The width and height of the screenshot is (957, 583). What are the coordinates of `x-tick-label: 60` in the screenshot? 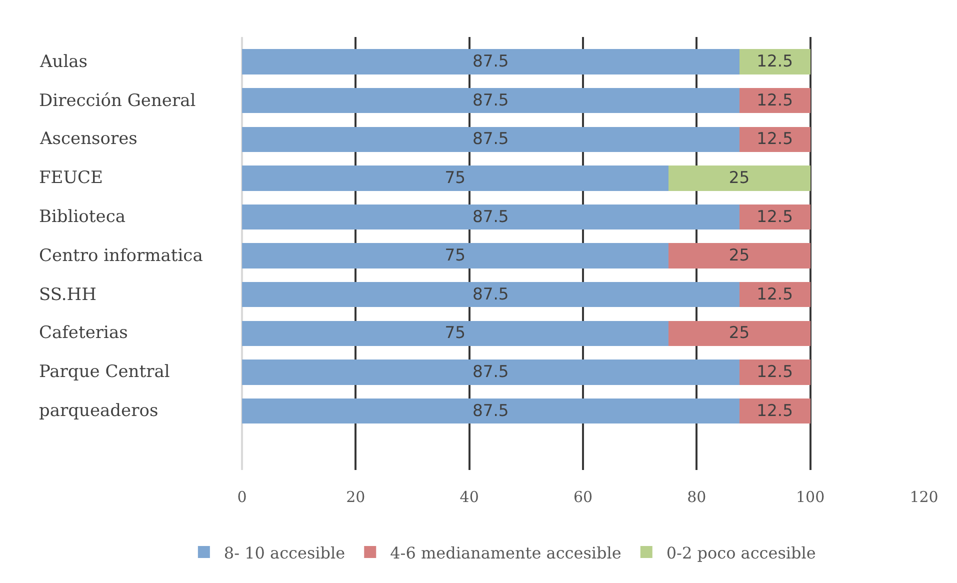 It's located at (583, 497).